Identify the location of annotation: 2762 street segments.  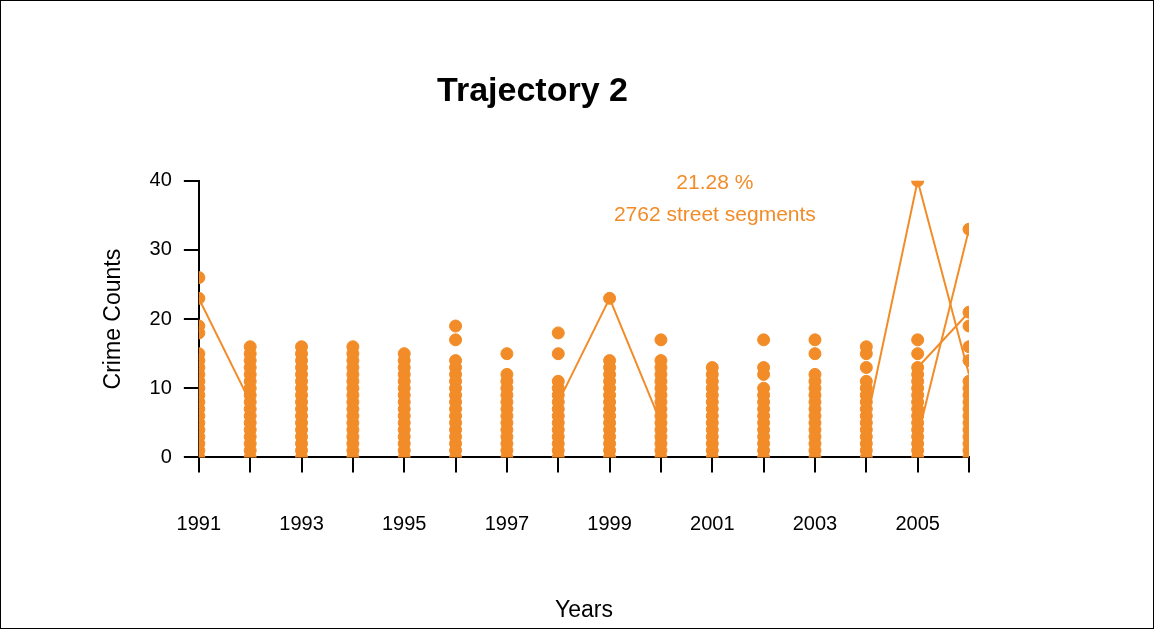
(714, 213).